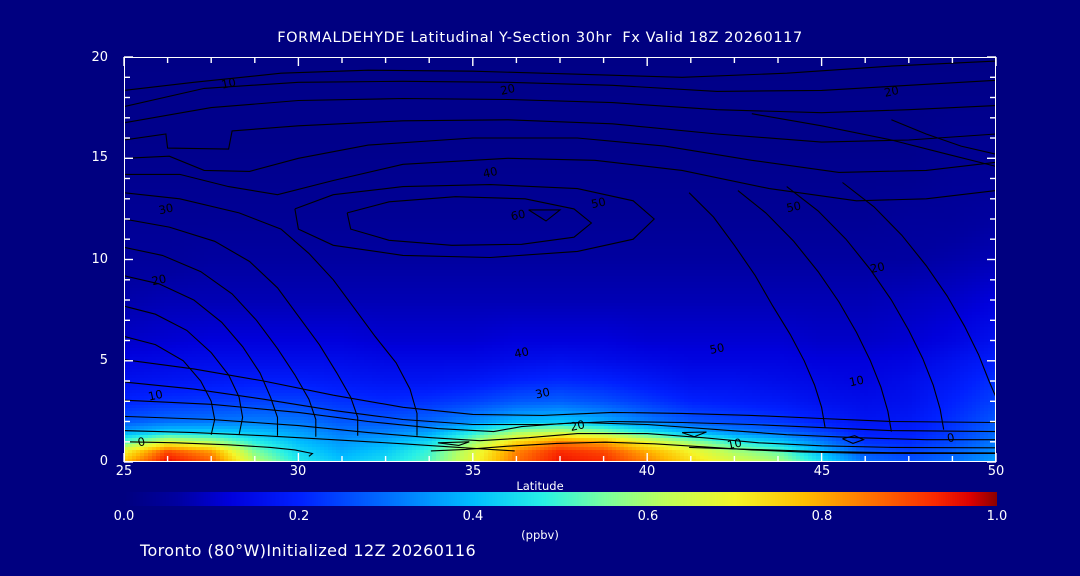 The height and width of the screenshot is (576, 1080). What do you see at coordinates (996, 471) in the screenshot?
I see `x-tick: 50` at bounding box center [996, 471].